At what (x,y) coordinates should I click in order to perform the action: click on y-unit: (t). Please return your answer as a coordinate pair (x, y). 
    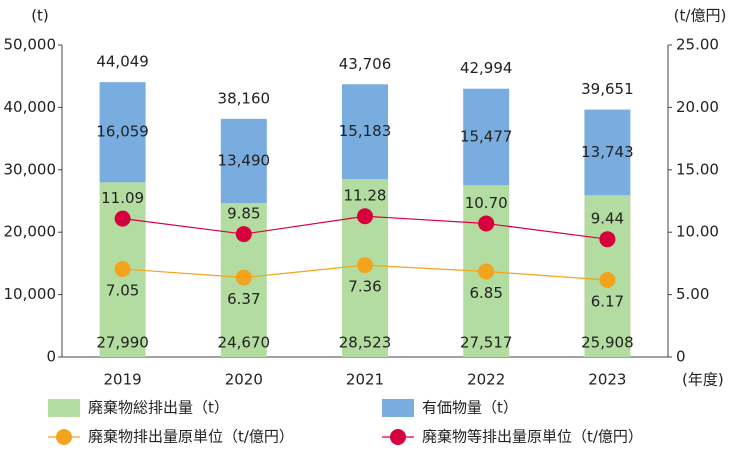
    Looking at the image, I should click on (40, 16).